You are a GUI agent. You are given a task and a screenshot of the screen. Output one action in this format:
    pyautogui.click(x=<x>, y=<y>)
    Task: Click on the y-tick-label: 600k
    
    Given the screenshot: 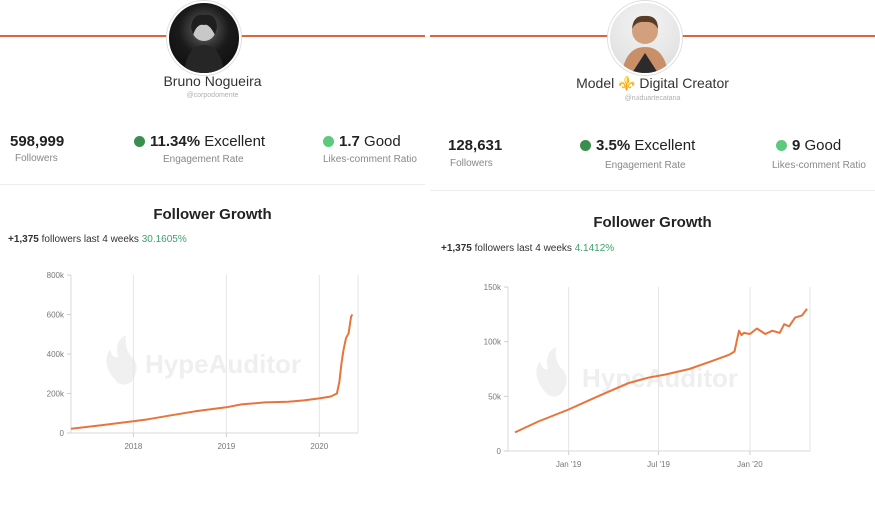 What is the action you would take?
    pyautogui.click(x=56, y=315)
    